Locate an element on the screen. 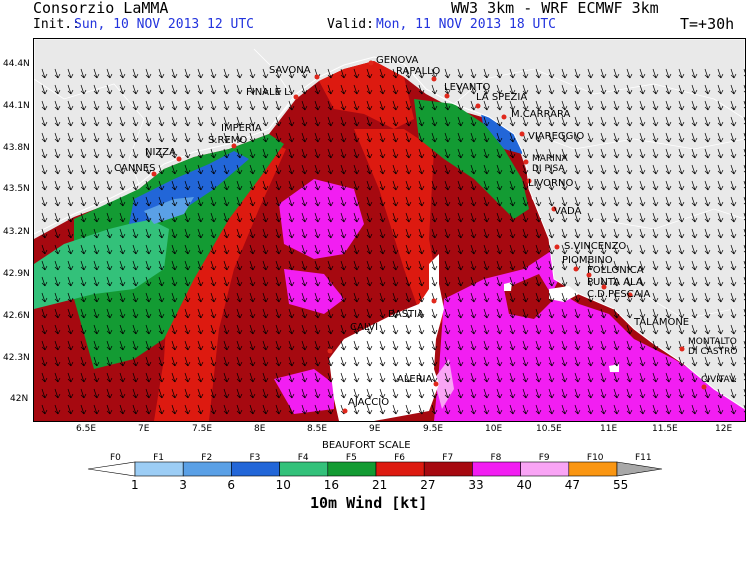 This screenshot has width=751, height=580. city-label: M.CARRARA is located at coordinates (541, 114).